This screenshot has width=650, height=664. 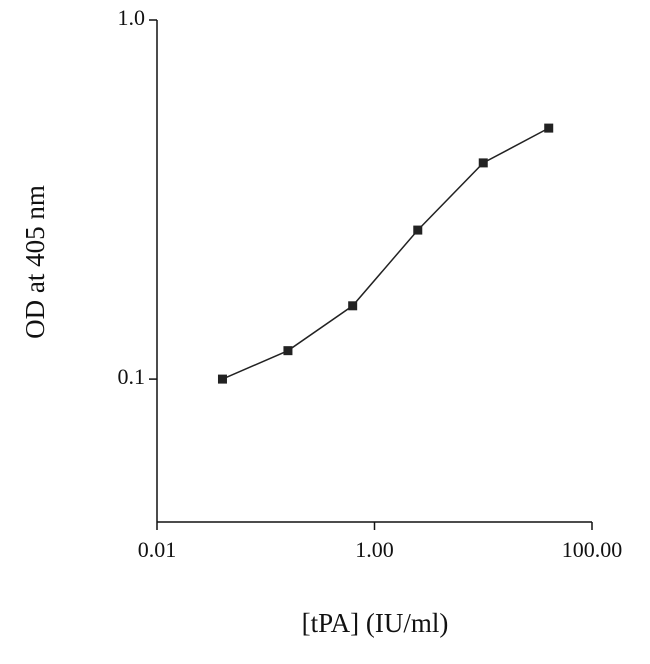 What do you see at coordinates (35, 262) in the screenshot?
I see `y-axis-title: OD at 405 nm` at bounding box center [35, 262].